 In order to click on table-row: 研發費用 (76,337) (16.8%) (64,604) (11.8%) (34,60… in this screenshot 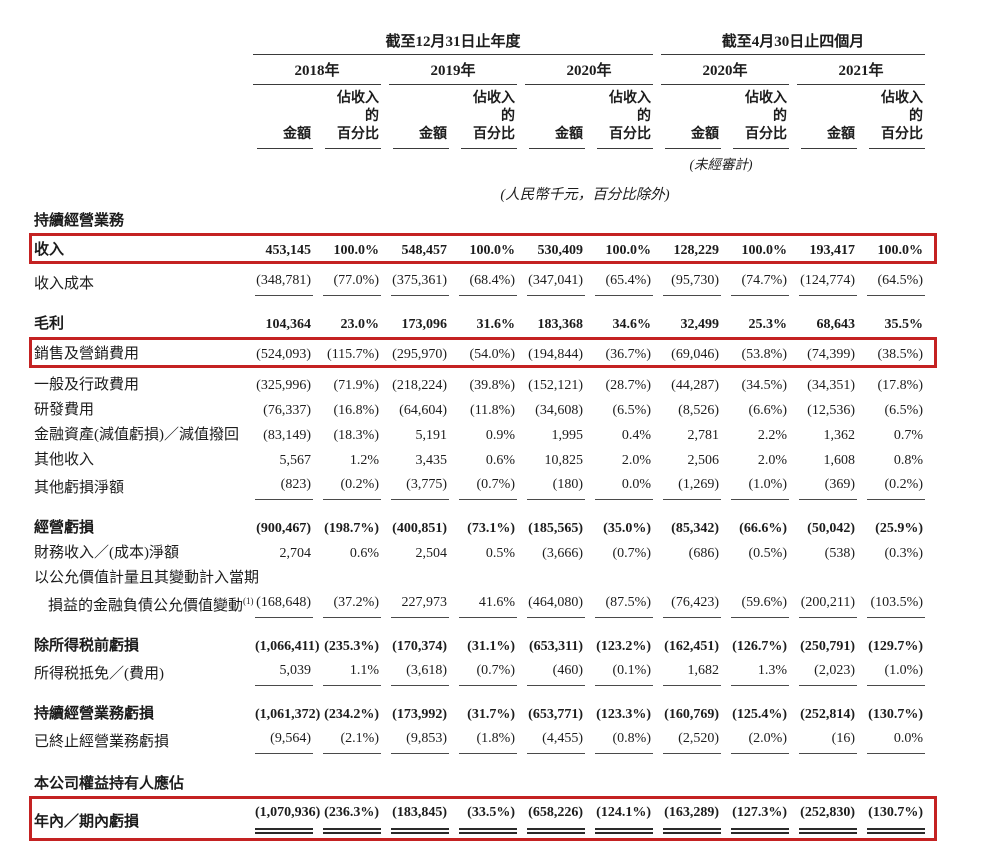, I will do `click(479, 409)`.